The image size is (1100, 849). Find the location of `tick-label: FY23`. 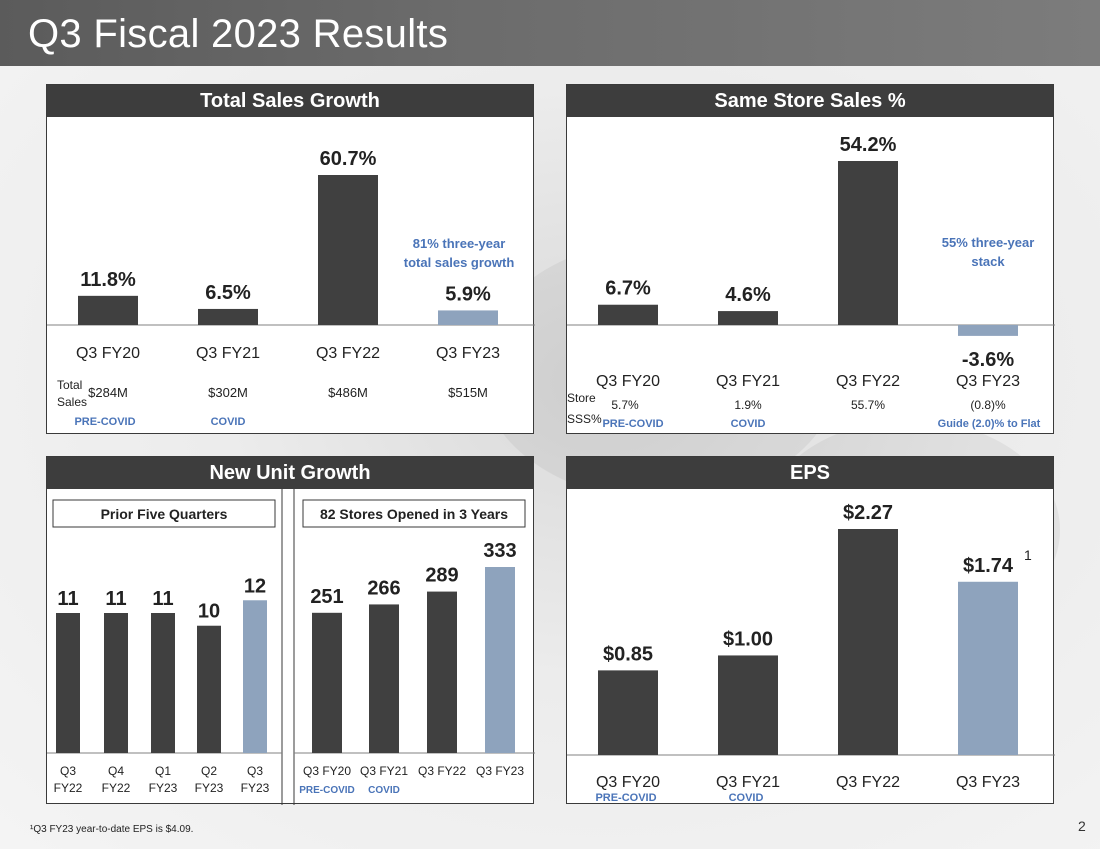

tick-label: FY23 is located at coordinates (163, 788).